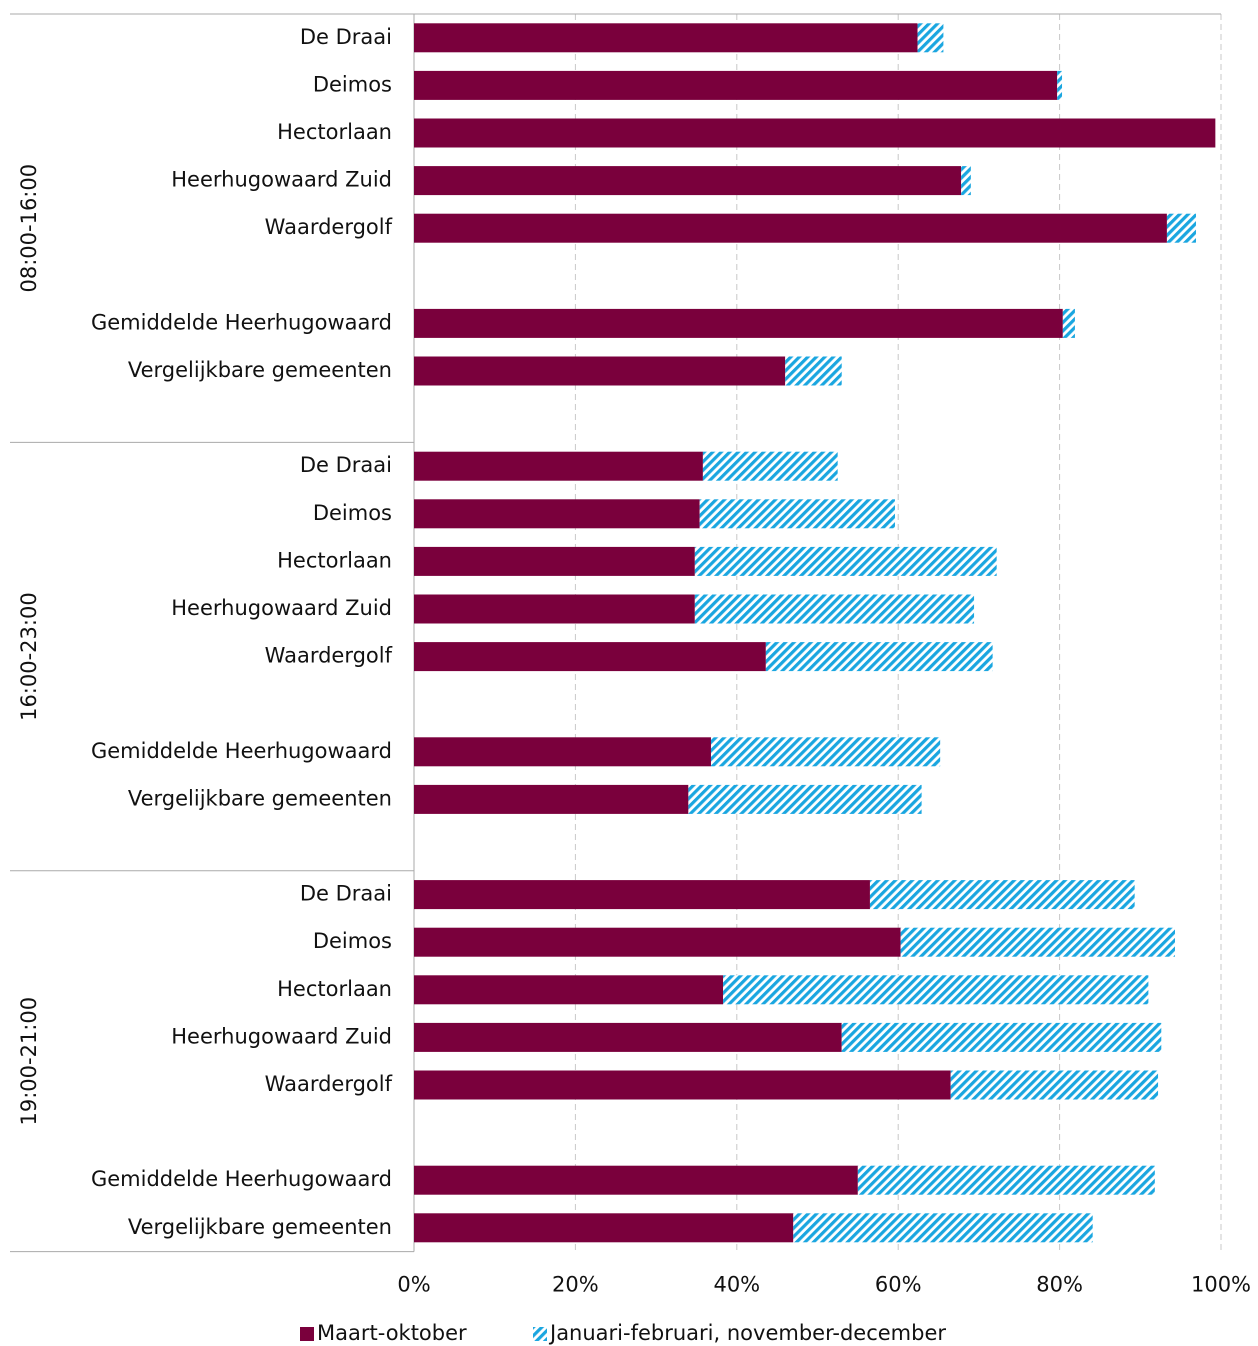  What do you see at coordinates (29, 656) in the screenshot?
I see `group-label: 16:00-23:00` at bounding box center [29, 656].